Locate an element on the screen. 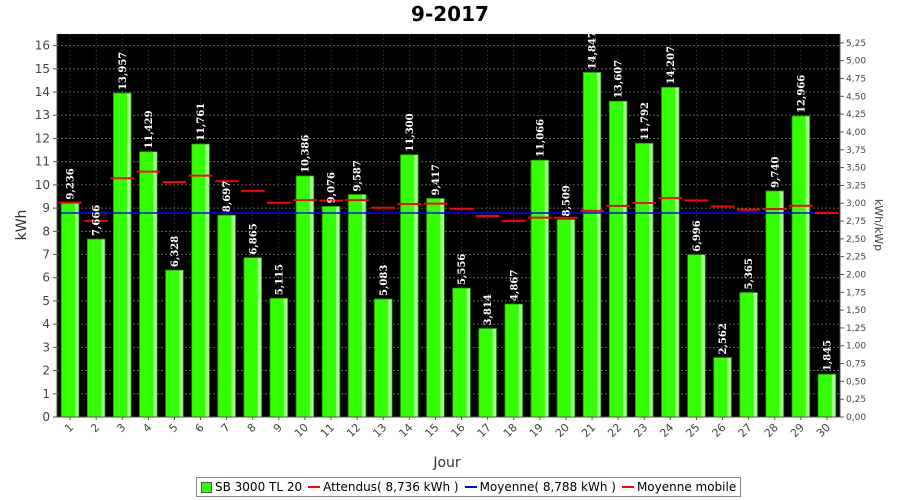 This screenshot has height=500, width=900. x-tick-label: 12 is located at coordinates (353, 430).